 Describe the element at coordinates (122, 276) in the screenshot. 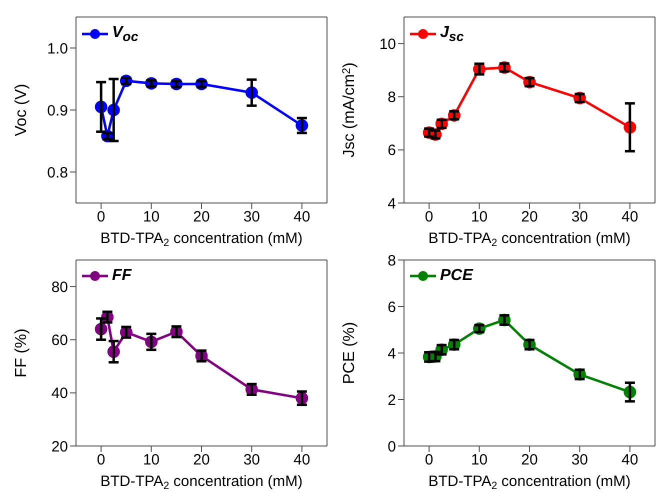

I see `legend-label: FF` at that location.